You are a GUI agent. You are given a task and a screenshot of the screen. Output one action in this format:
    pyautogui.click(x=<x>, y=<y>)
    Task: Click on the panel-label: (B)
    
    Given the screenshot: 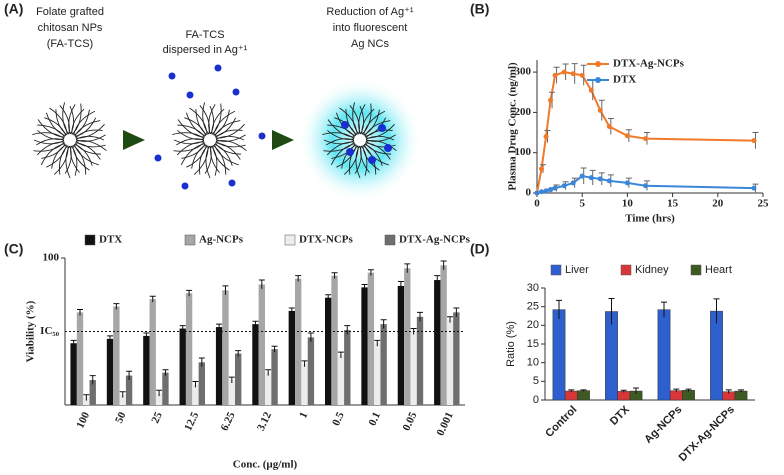 What is the action you would take?
    pyautogui.click(x=479, y=9)
    